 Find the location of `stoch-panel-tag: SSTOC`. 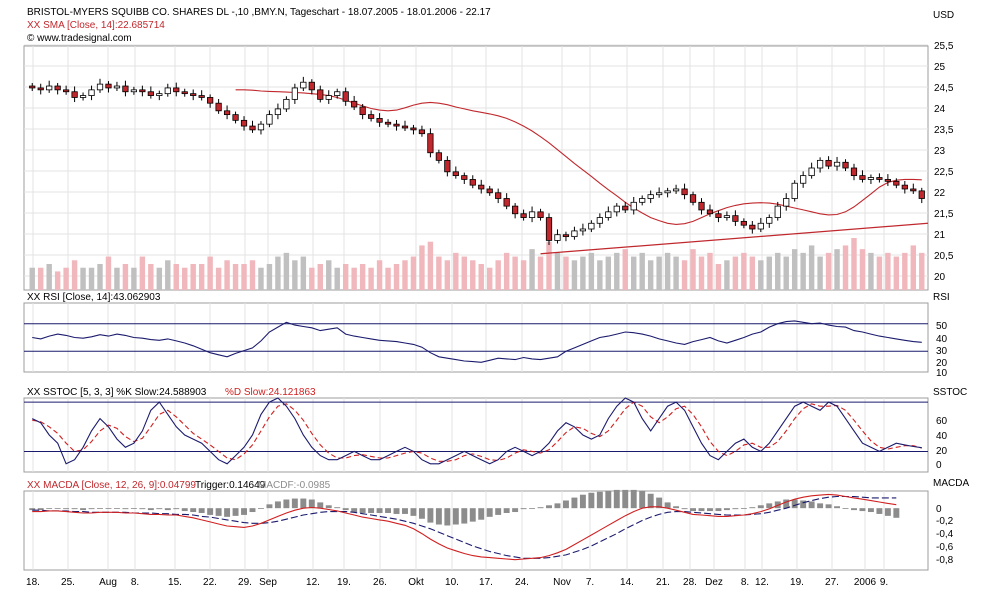

stoch-panel-tag: SSTOC is located at coordinates (950, 392).